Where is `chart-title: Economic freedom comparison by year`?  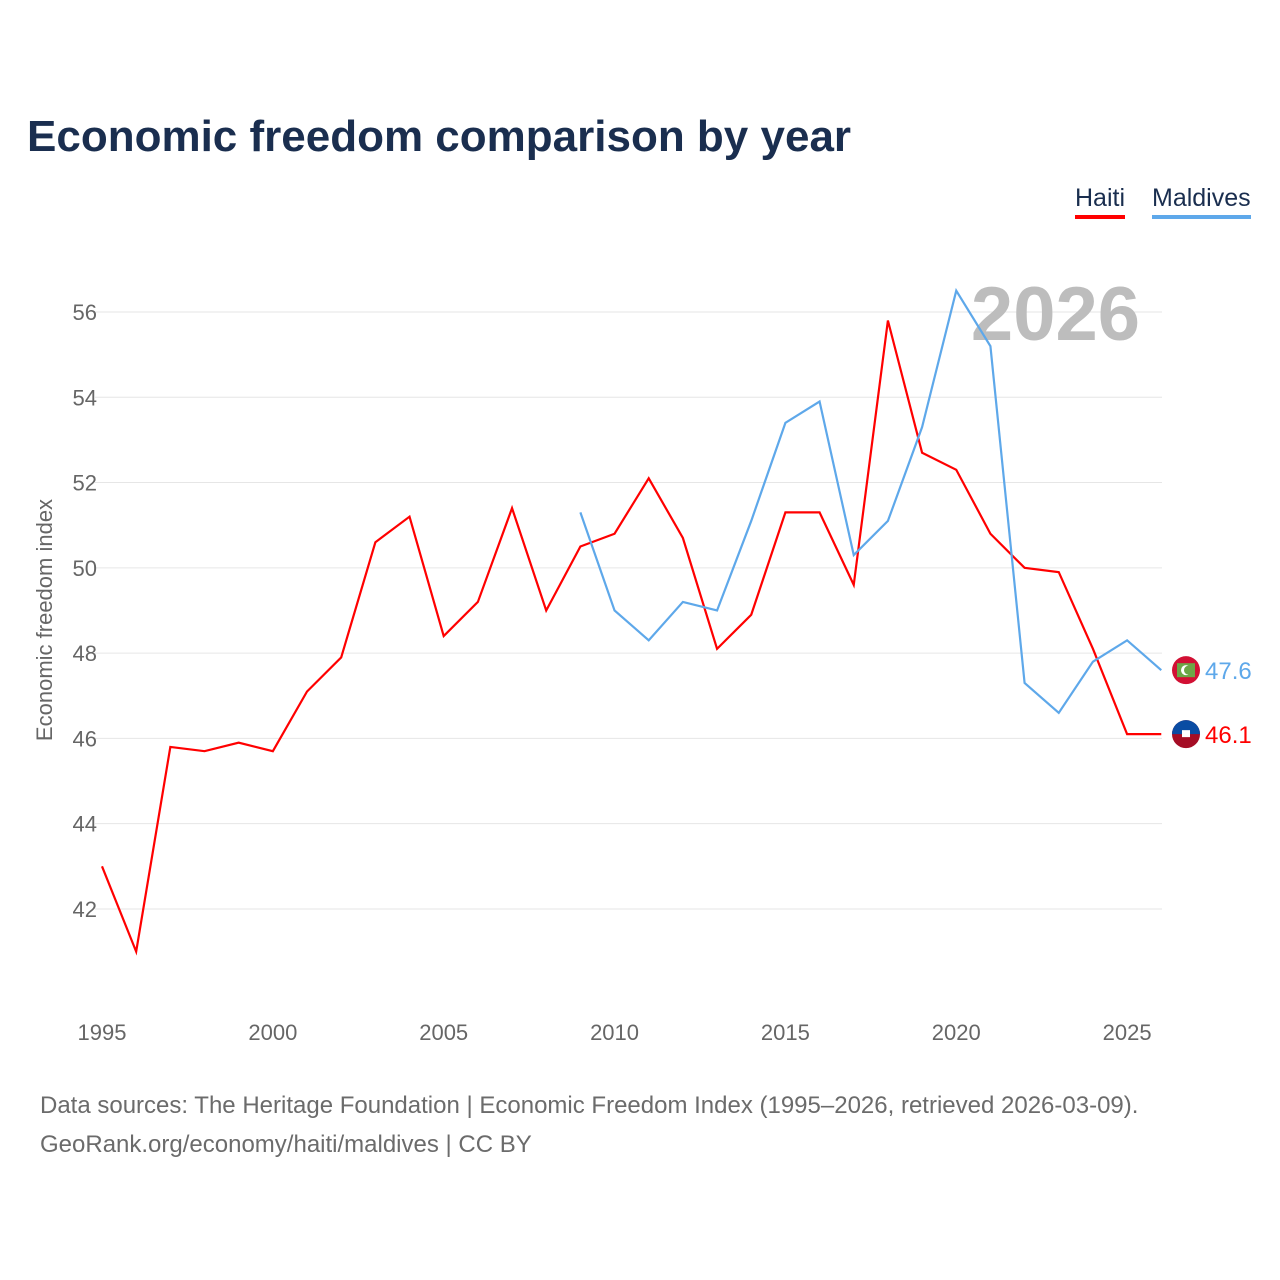
chart-title: Economic freedom comparison by year is located at coordinates (439, 136).